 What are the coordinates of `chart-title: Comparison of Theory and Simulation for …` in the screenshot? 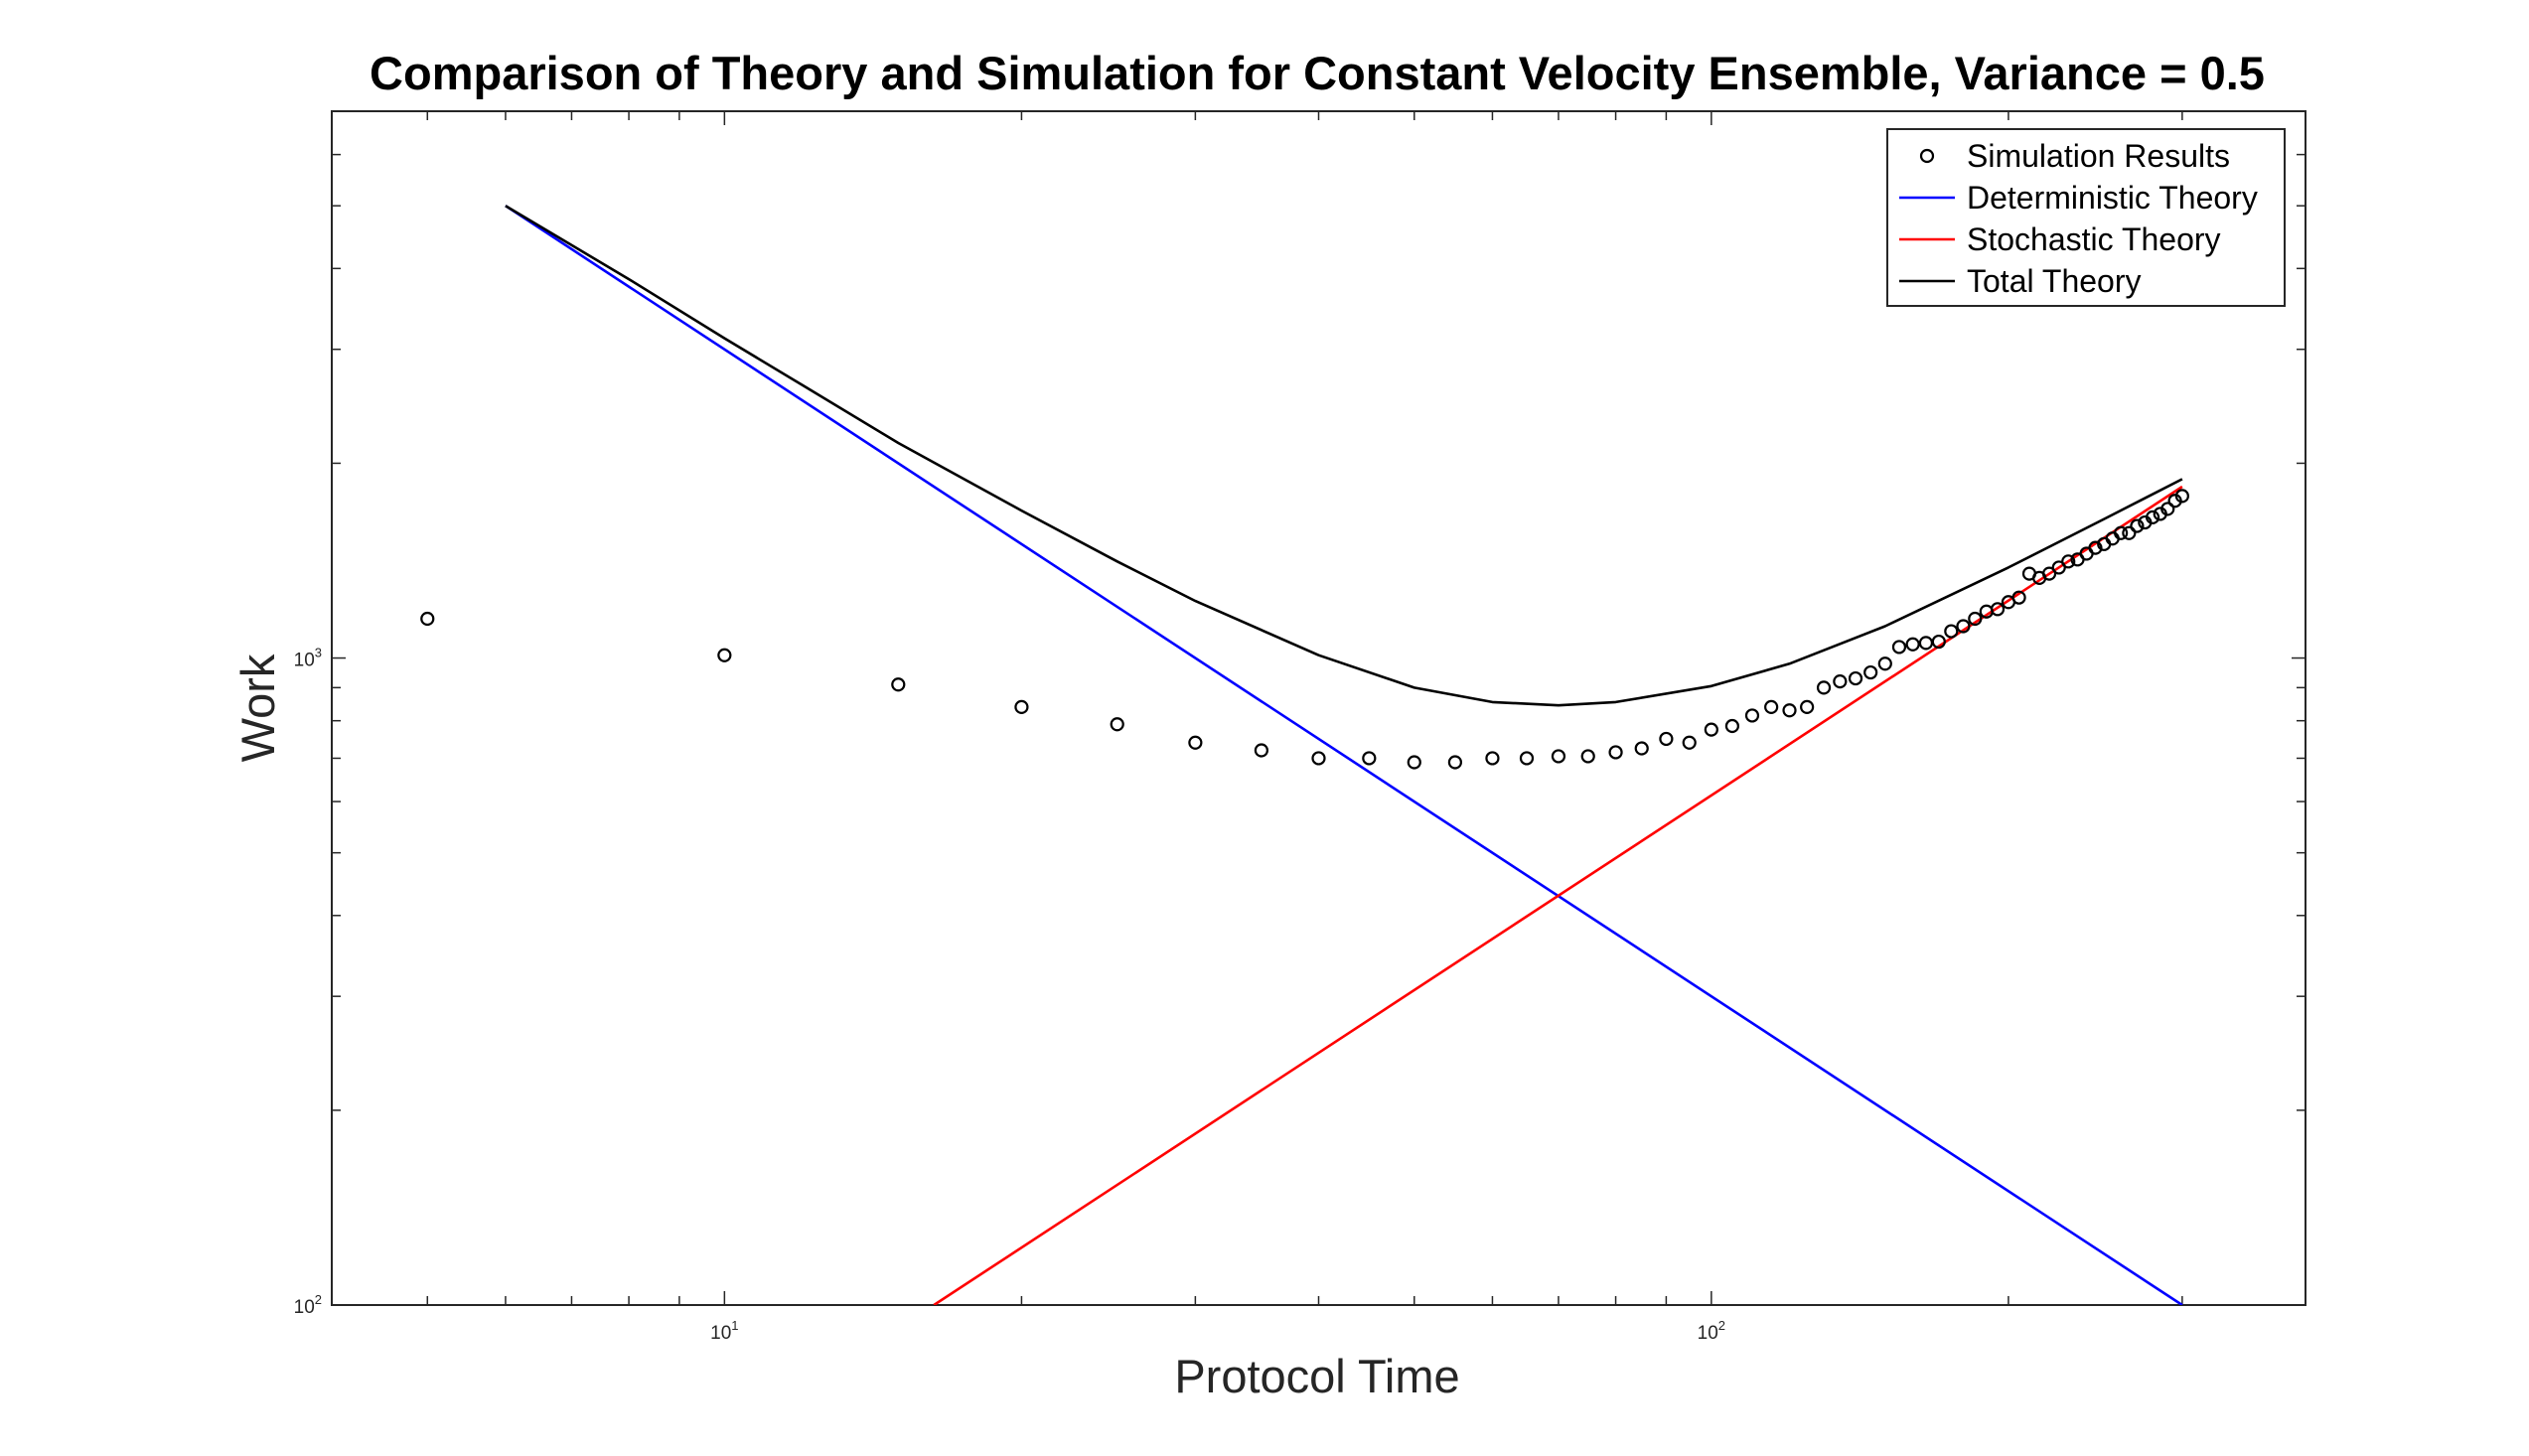 It's located at (1317, 73).